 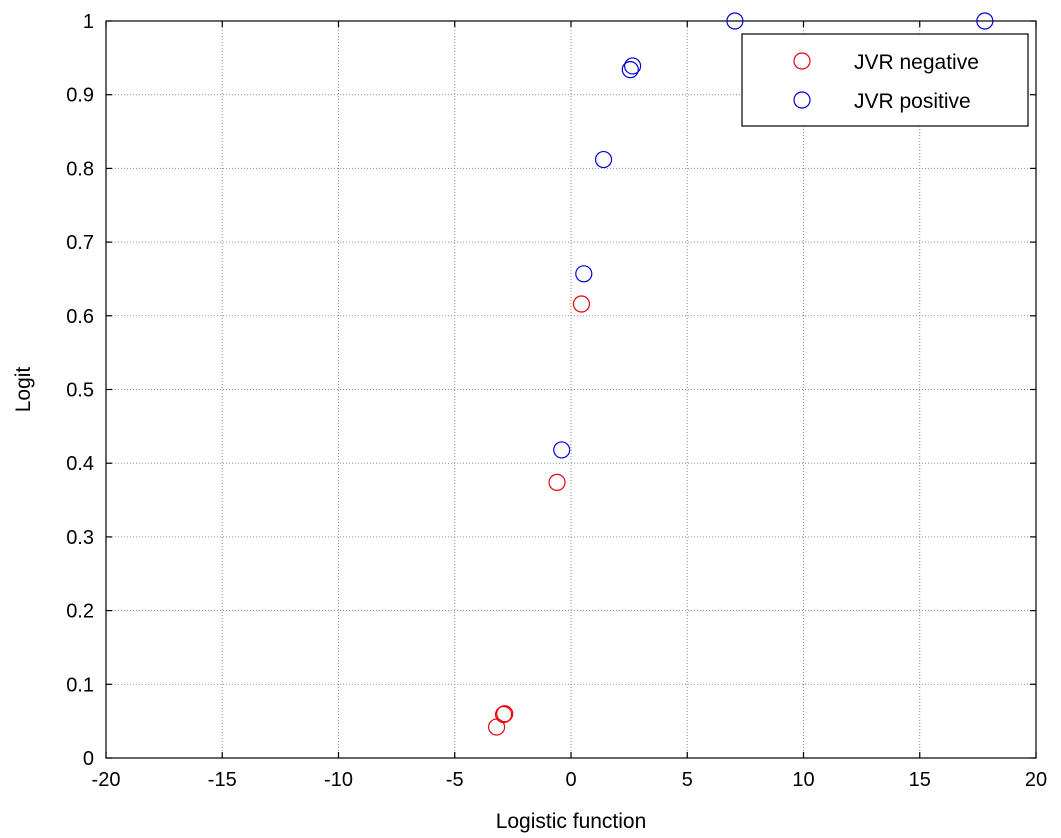 What do you see at coordinates (803, 780) in the screenshot?
I see `x-tick-label: 10` at bounding box center [803, 780].